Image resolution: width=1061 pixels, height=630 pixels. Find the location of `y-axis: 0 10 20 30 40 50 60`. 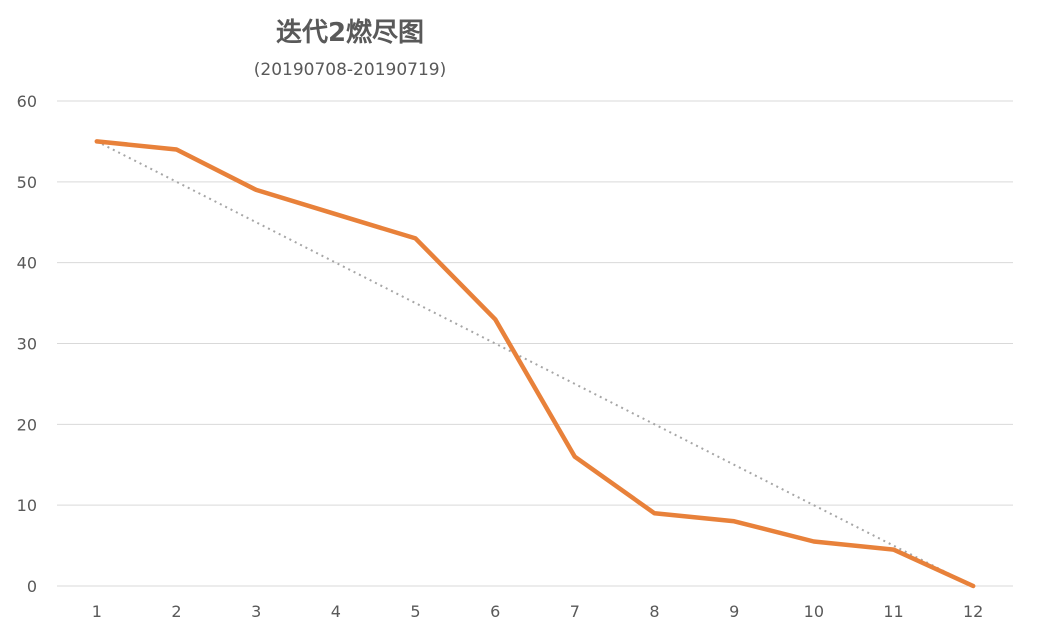

y-axis: 0 10 20 30 40 50 60 is located at coordinates (27, 344).